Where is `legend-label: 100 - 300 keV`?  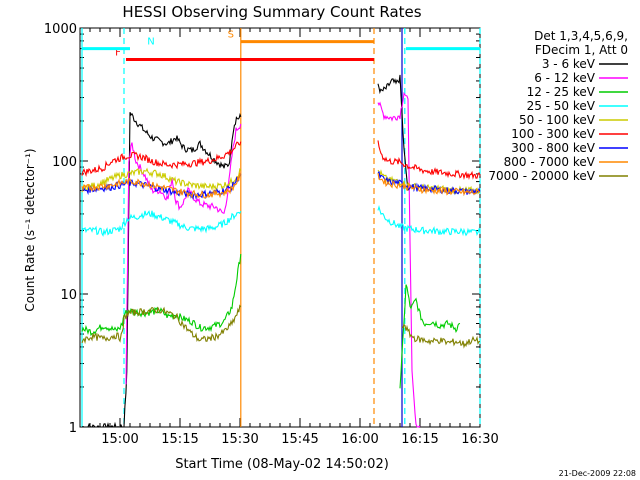 legend-label: 100 - 300 keV is located at coordinates (553, 134).